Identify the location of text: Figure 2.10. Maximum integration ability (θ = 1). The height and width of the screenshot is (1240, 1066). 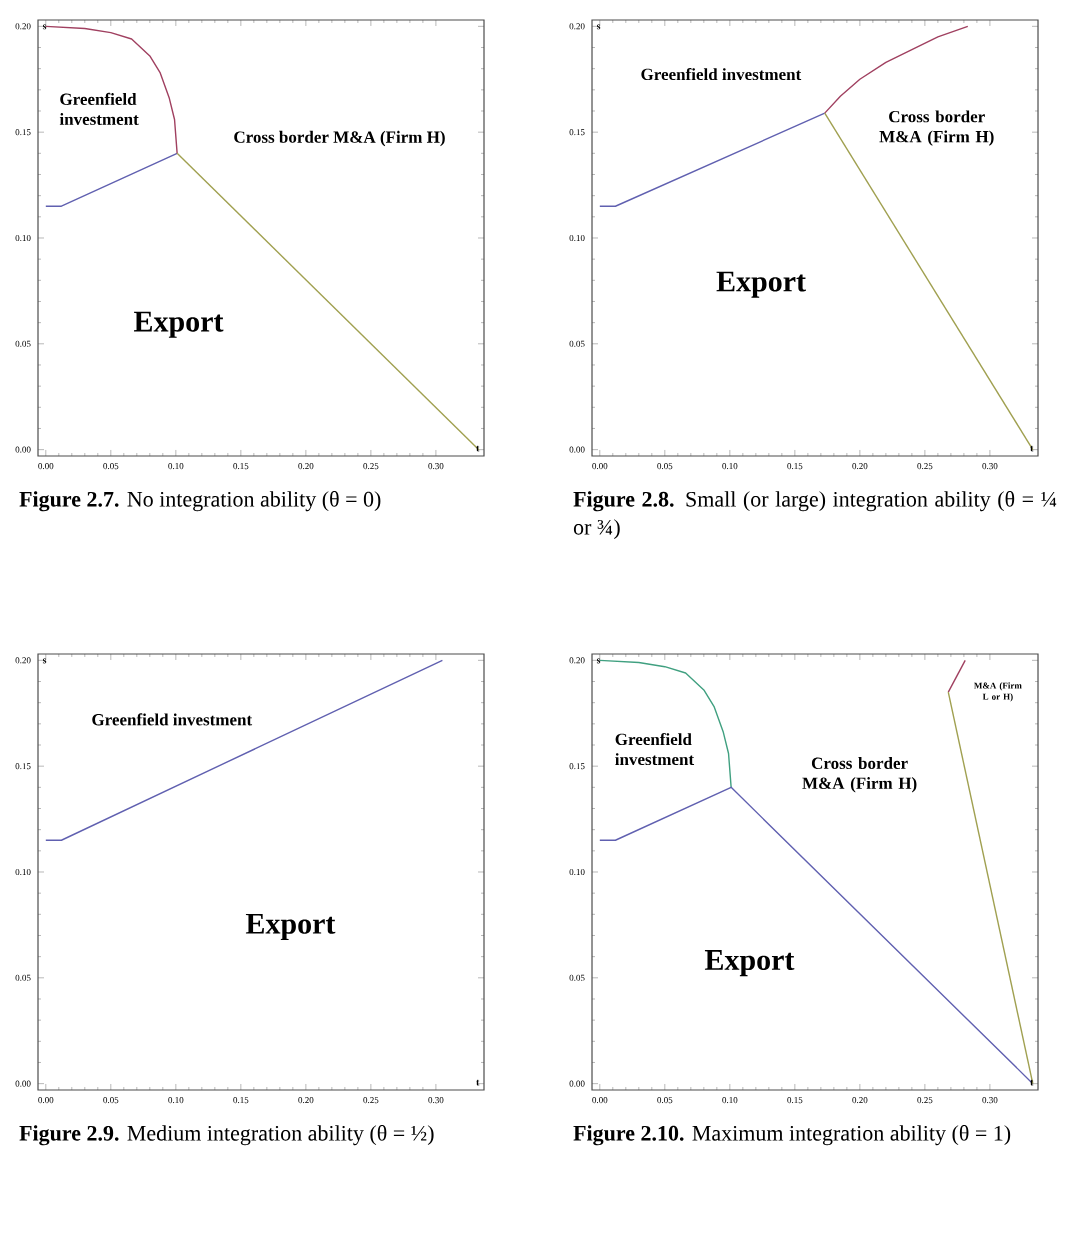
(792, 1135).